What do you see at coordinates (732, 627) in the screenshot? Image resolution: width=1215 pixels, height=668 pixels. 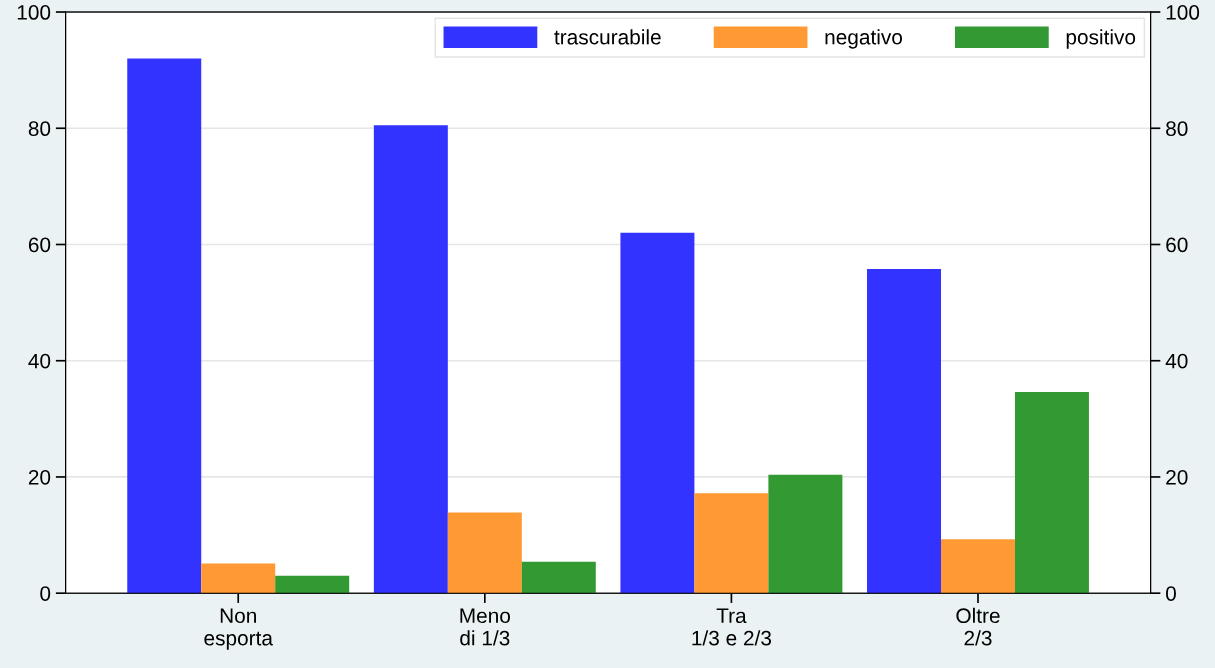 I see `x-tick-label: Tra 1/3 e 2/3` at bounding box center [732, 627].